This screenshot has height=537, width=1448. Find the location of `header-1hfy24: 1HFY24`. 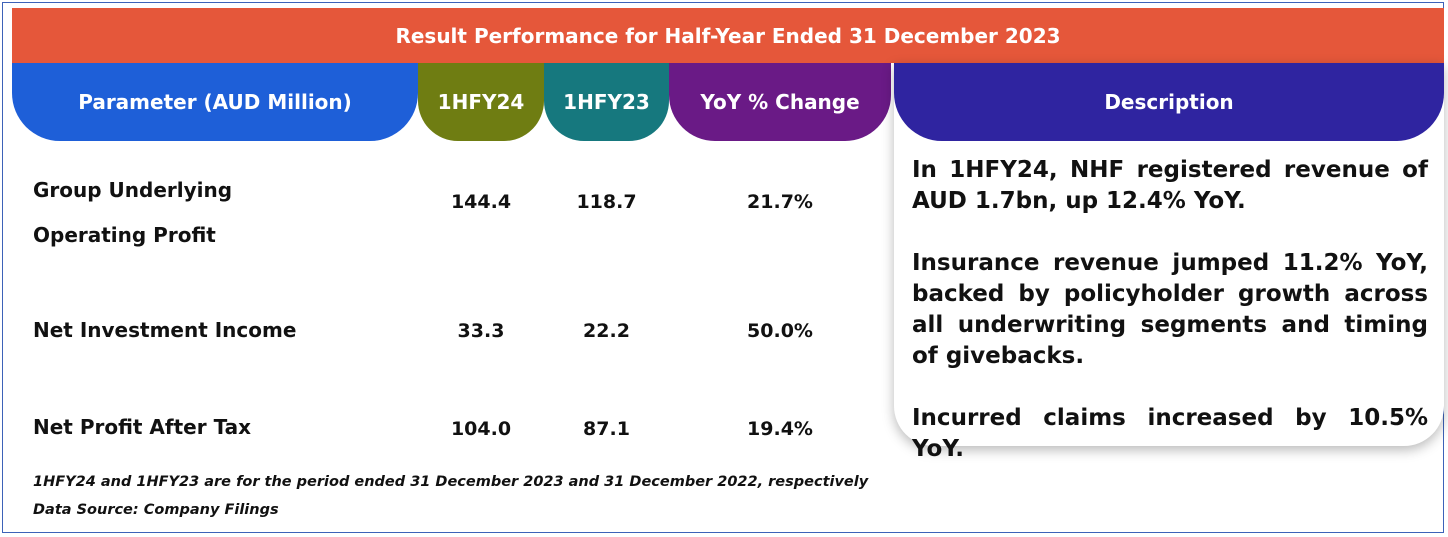

header-1hfy24: 1HFY24 is located at coordinates (481, 102).